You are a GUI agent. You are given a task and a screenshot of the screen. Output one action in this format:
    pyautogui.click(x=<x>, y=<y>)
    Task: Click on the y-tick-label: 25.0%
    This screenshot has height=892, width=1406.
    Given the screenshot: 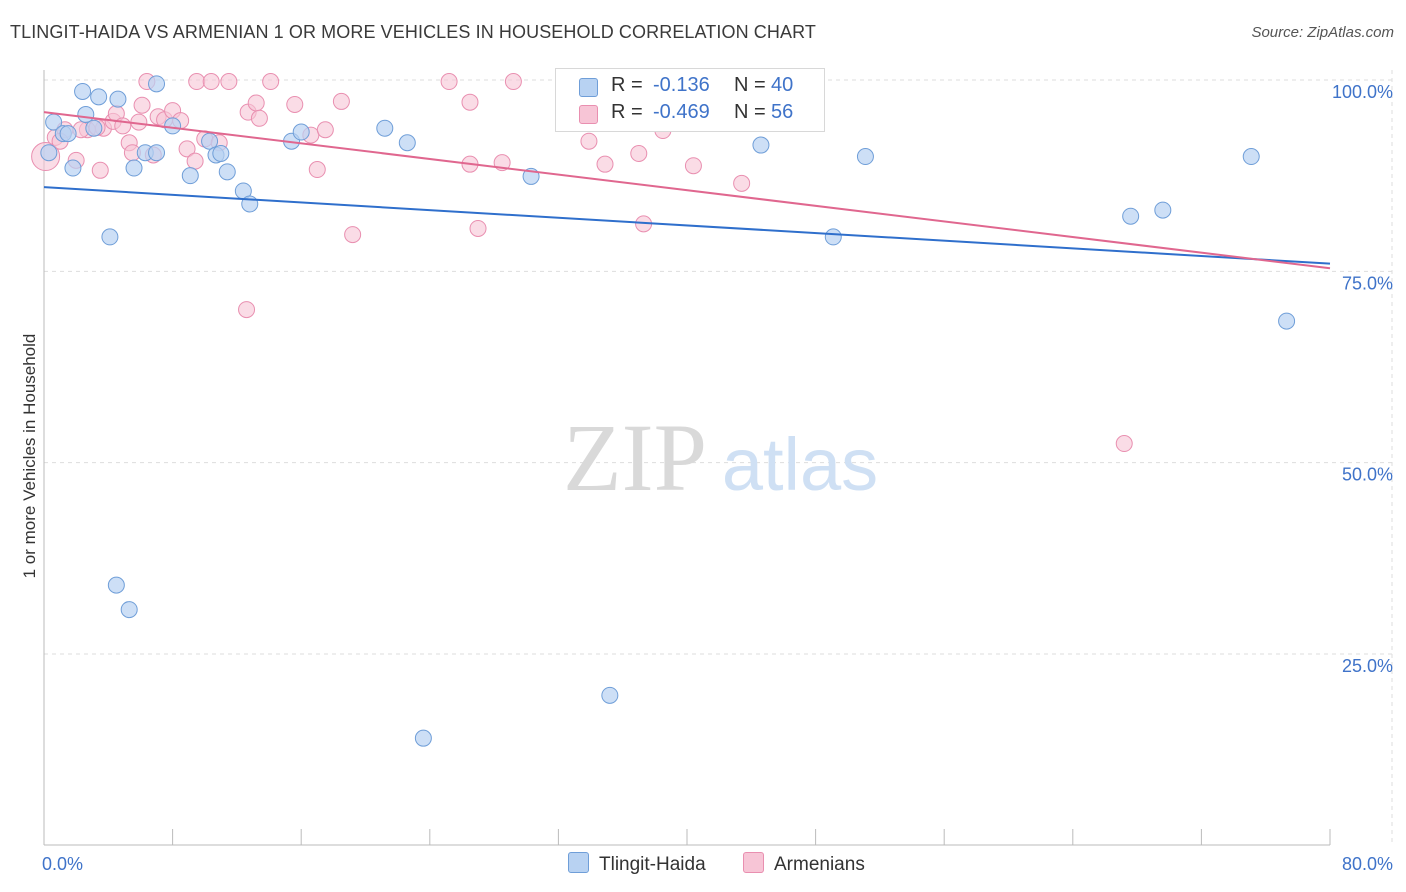 What is the action you would take?
    pyautogui.click(x=1367, y=666)
    